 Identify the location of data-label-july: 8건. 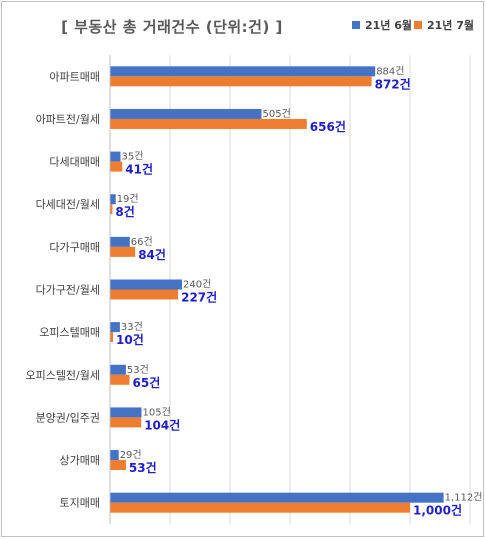
(124, 211).